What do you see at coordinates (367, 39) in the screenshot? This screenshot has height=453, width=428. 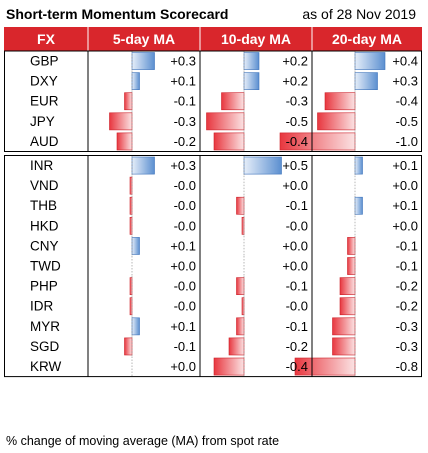 I see `column-header: 20-day MA` at bounding box center [367, 39].